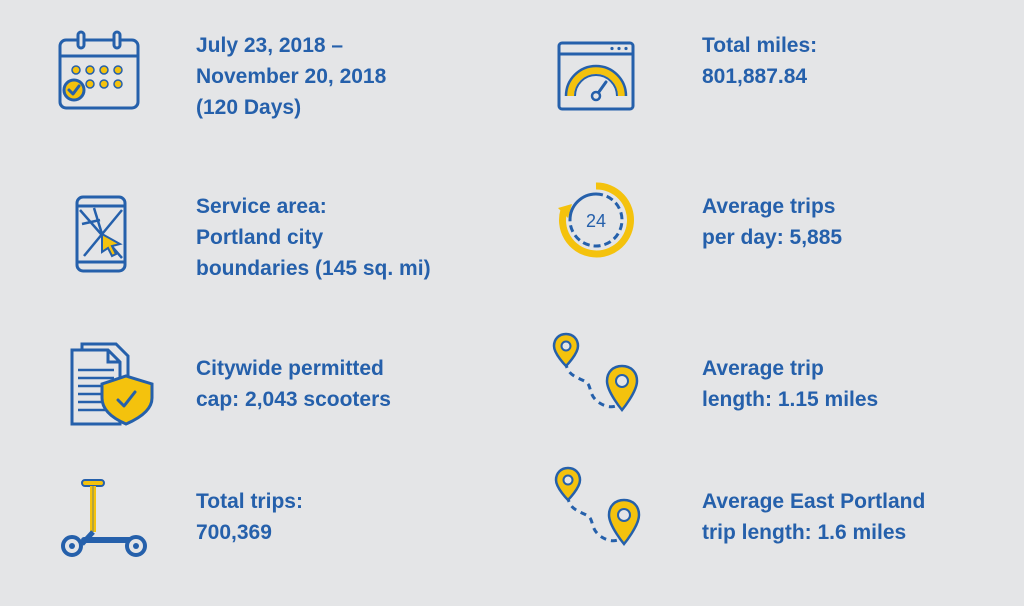 Image resolution: width=1024 pixels, height=606 pixels. Describe the element at coordinates (114, 383) in the screenshot. I see `permit-document-shield-icon` at that location.